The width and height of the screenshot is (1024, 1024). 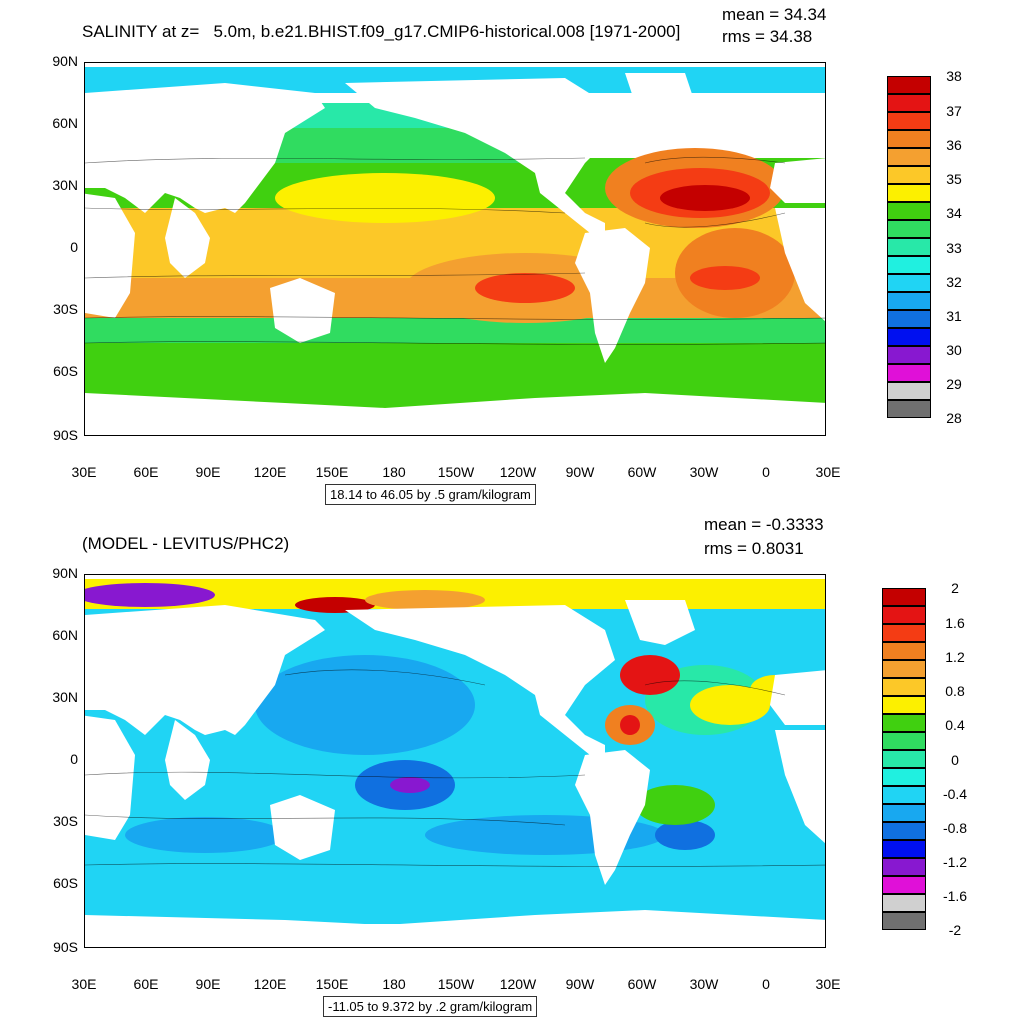 I want to click on rms-value: rms = 0.8031, so click(x=754, y=548).